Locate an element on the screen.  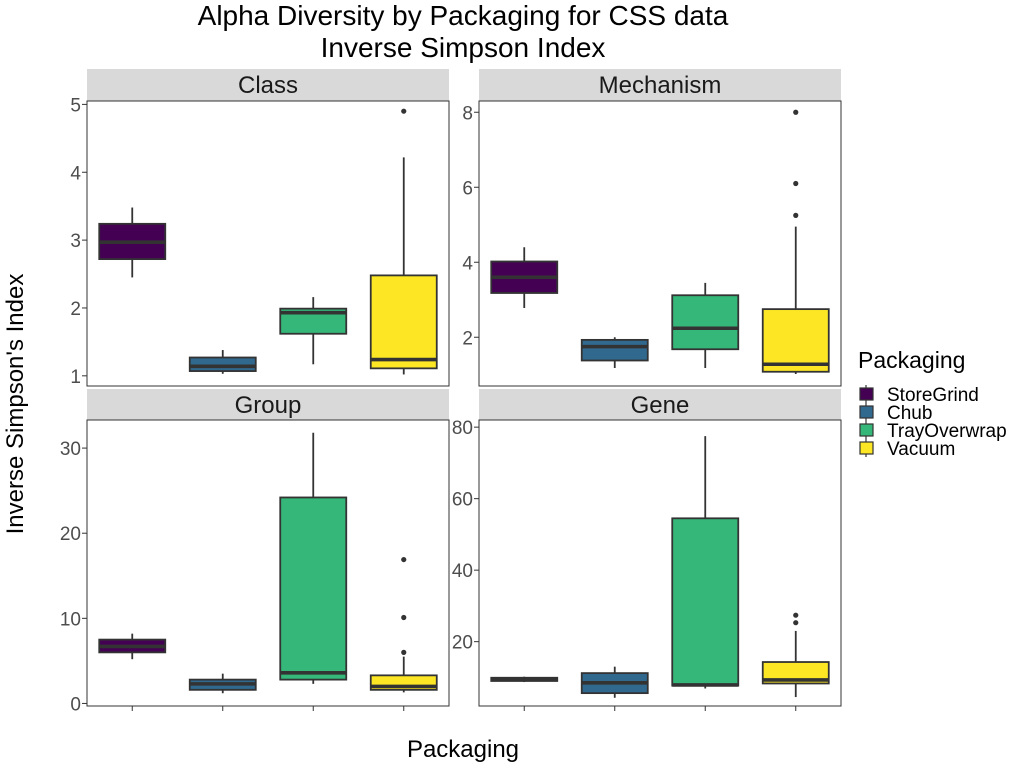
y-tick-label-class: 4 is located at coordinates (75, 173).